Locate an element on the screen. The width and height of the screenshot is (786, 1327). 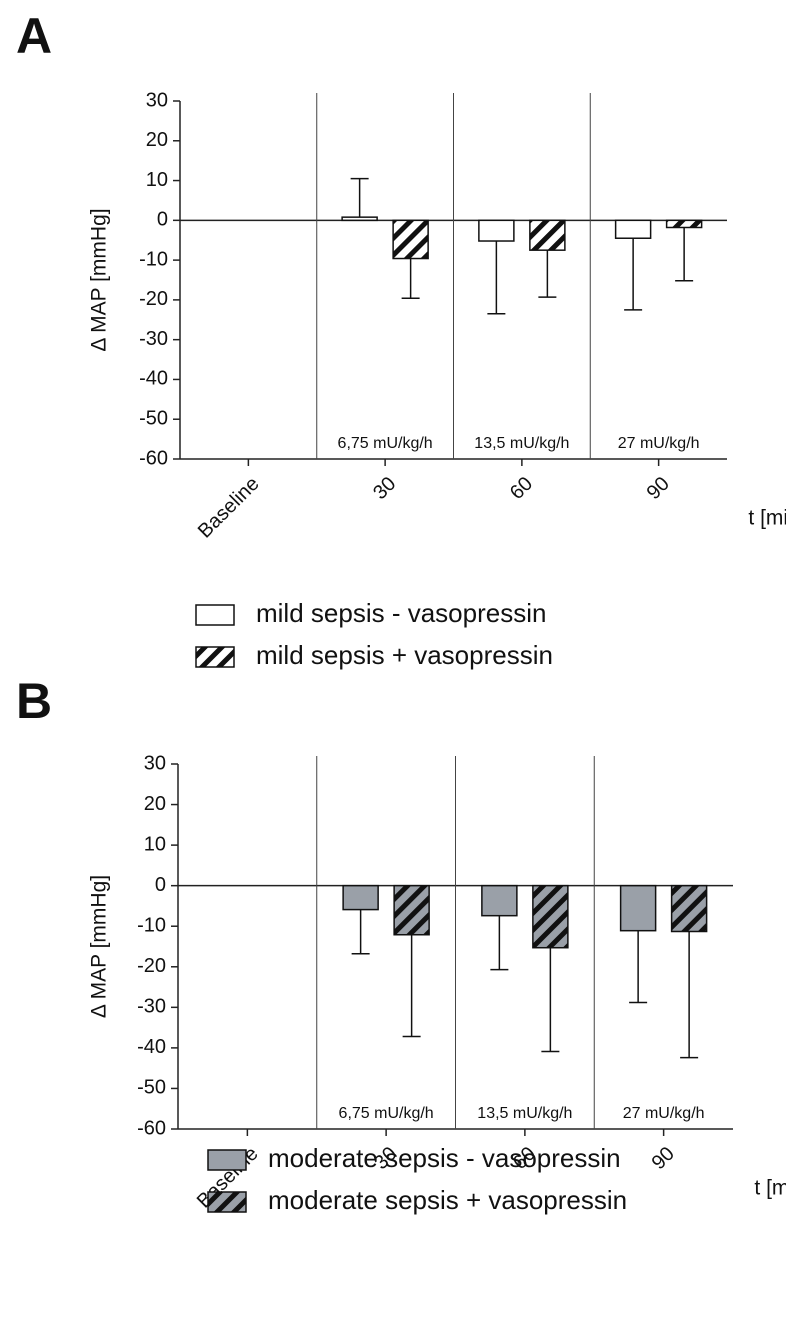
x-tick-label: Baseline is located at coordinates (229, 508).